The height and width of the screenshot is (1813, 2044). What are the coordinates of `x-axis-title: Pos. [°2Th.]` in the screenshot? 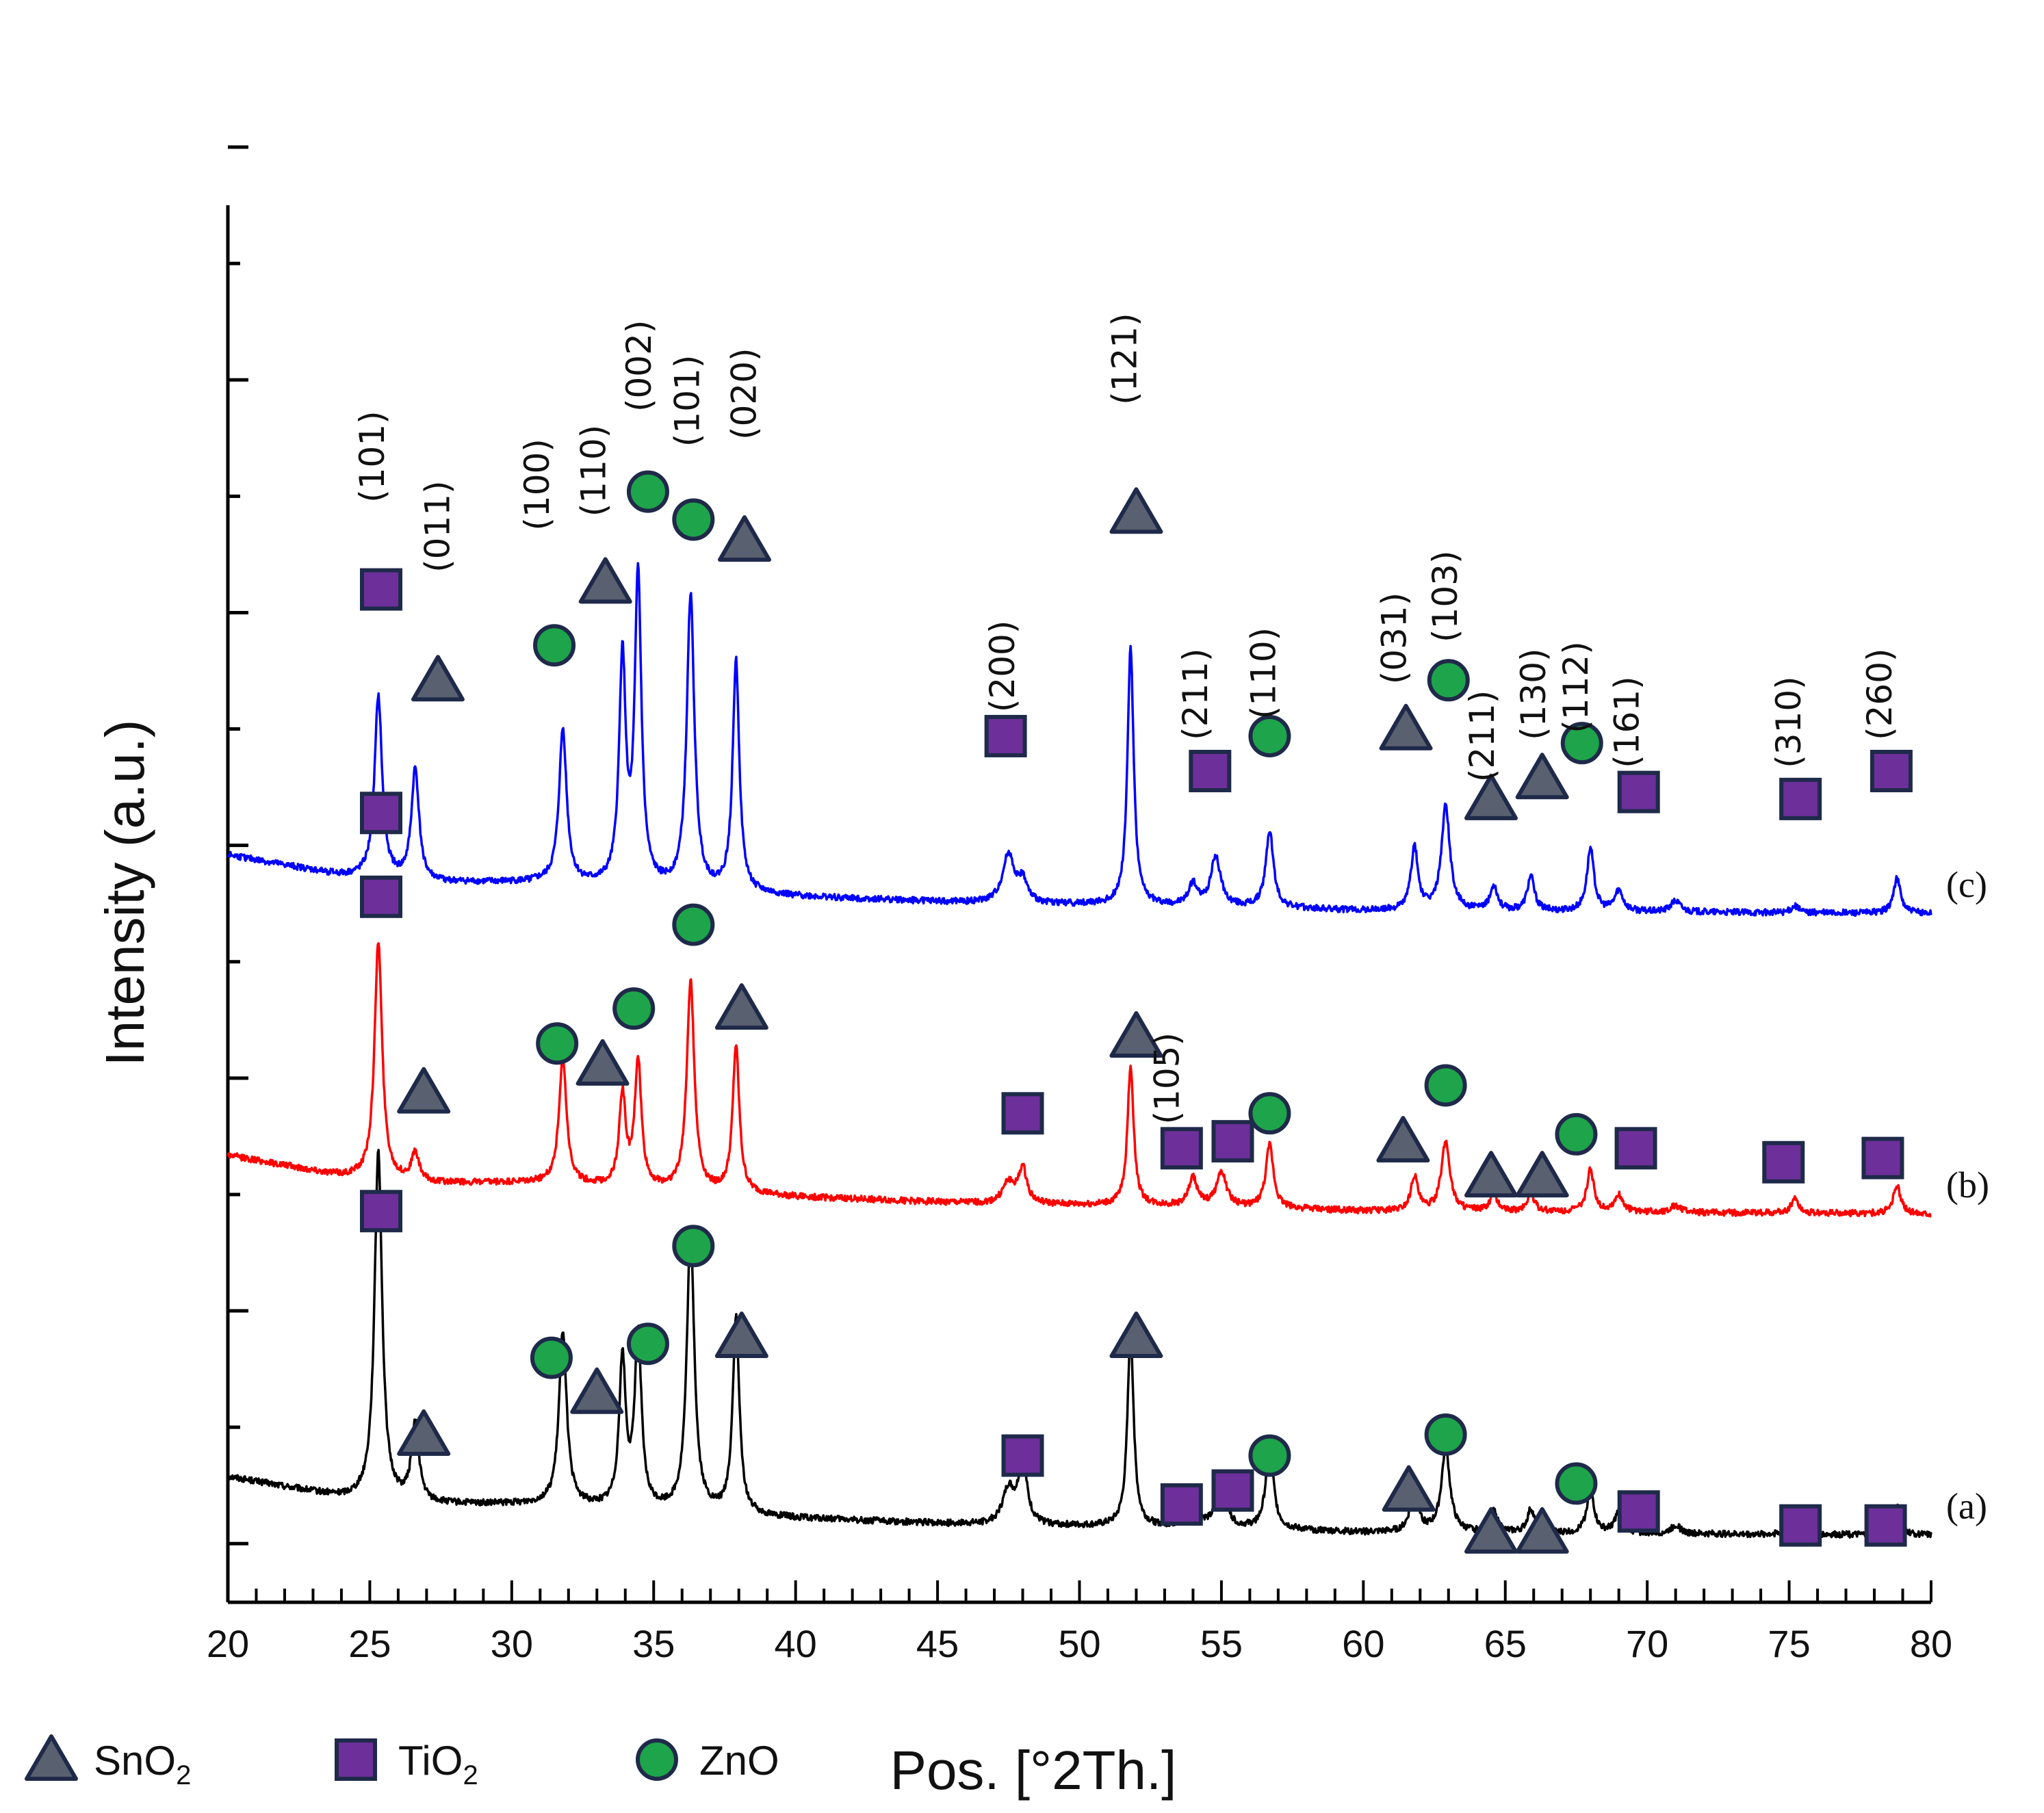 It's located at (1033, 1771).